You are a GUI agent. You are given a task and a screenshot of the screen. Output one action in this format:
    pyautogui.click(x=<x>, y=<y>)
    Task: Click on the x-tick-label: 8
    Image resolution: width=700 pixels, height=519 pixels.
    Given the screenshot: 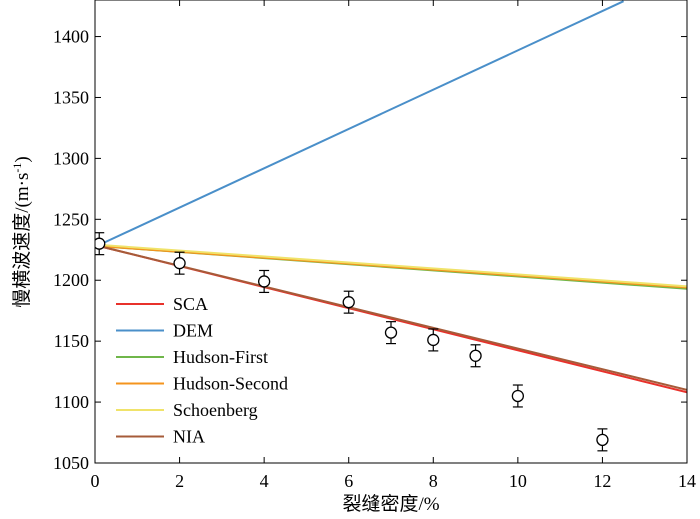 What is the action you would take?
    pyautogui.click(x=433, y=481)
    